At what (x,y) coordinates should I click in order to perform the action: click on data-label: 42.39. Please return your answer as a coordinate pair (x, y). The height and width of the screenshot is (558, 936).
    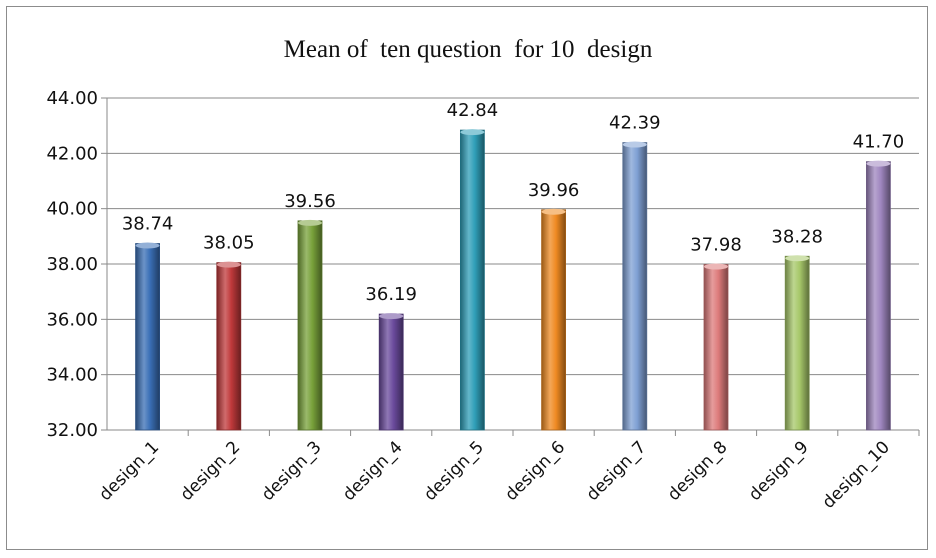
    Looking at the image, I should click on (635, 123).